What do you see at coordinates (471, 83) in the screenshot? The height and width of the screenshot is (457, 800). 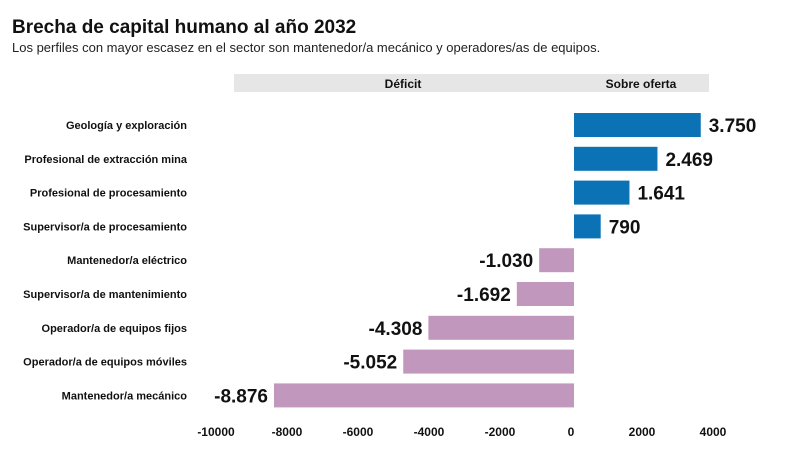 I see `header-band` at bounding box center [471, 83].